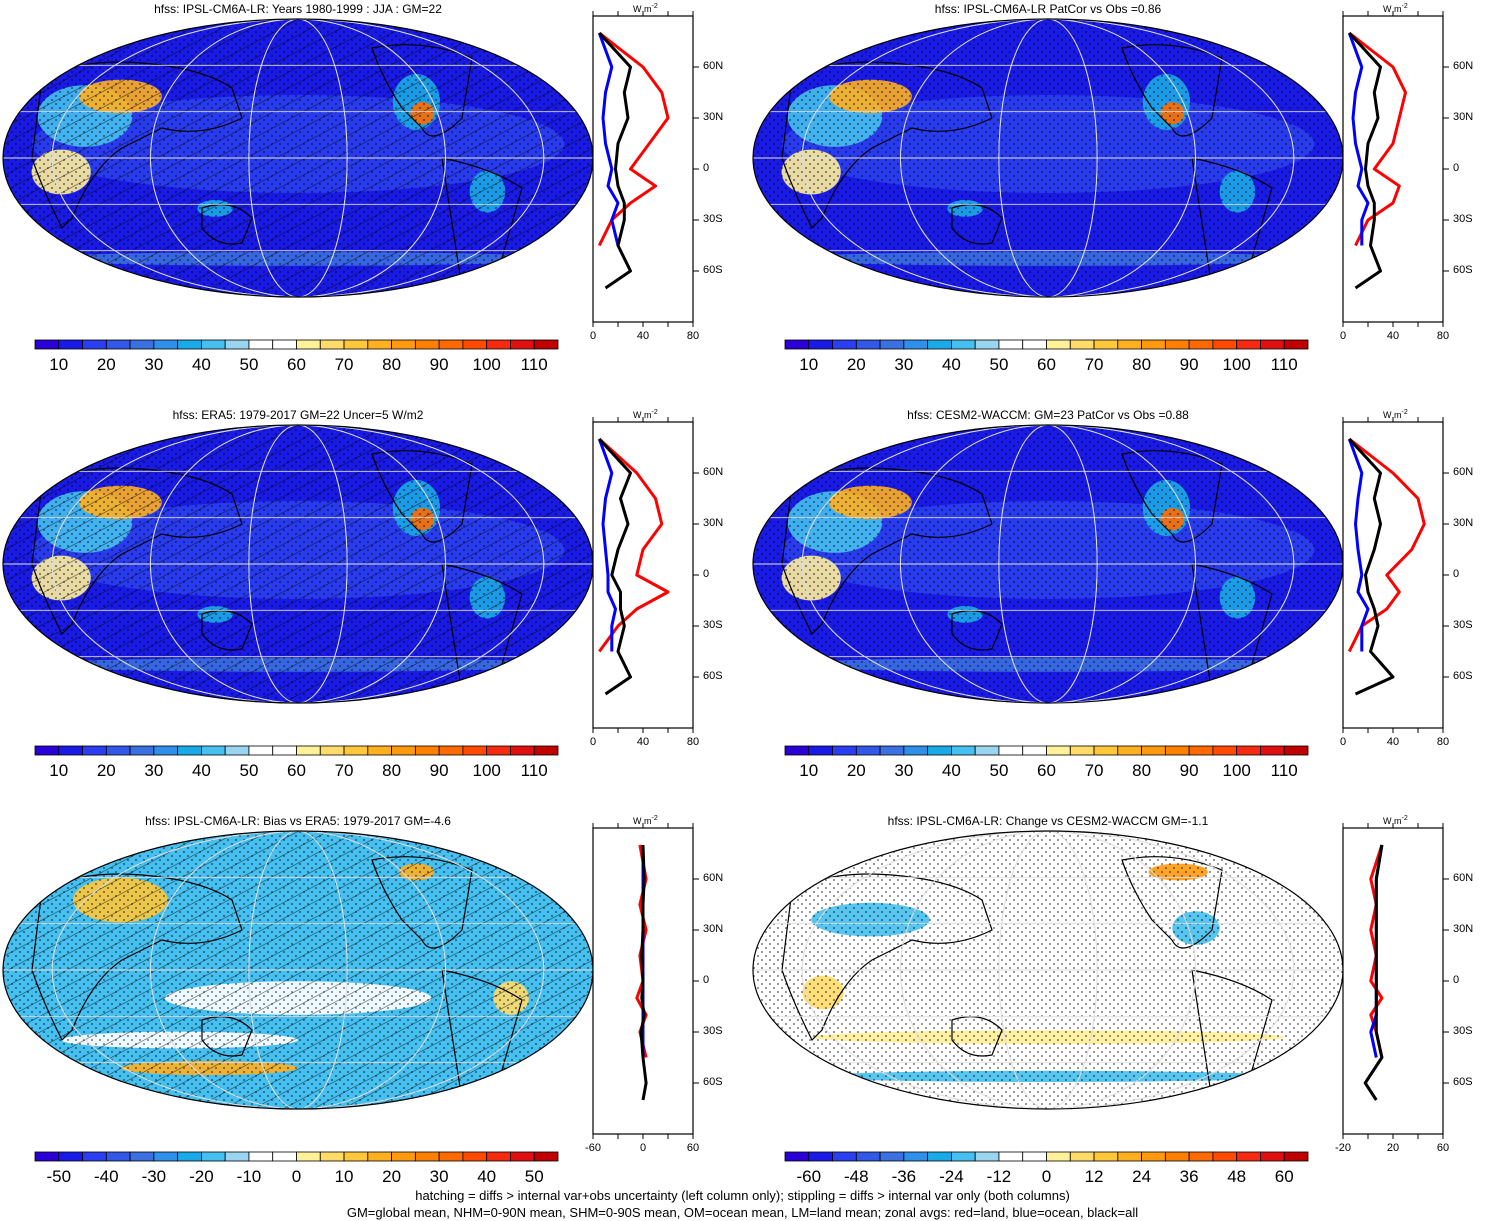 Image resolution: width=1485 pixels, height=1221 pixels. What do you see at coordinates (296, 770) in the screenshot?
I see `colorbar-label: 60` at bounding box center [296, 770].